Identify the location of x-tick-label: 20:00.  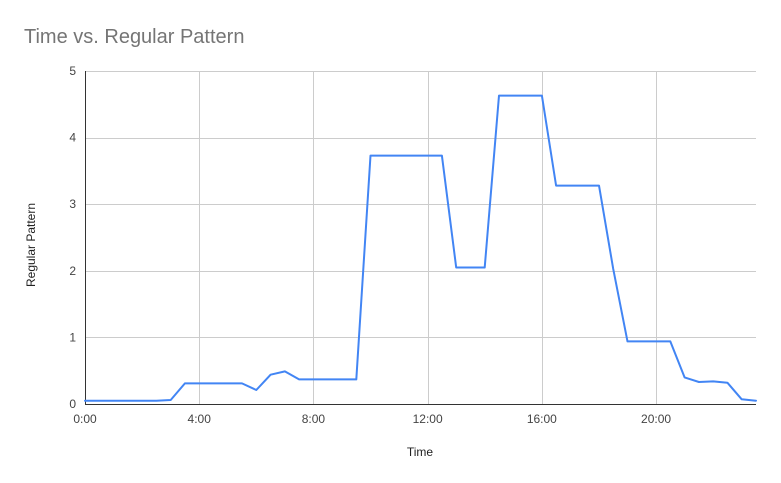
(656, 419).